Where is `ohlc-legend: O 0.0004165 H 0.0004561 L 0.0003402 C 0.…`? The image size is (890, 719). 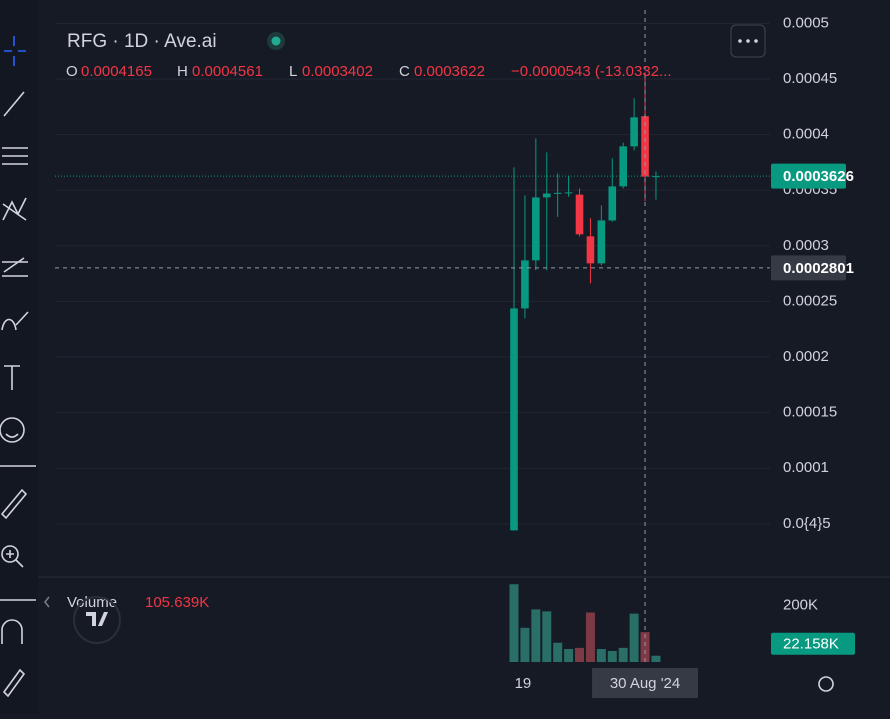
ohlc-legend: O 0.0004165 H 0.0004561 L 0.0003402 C 0.… is located at coordinates (369, 71).